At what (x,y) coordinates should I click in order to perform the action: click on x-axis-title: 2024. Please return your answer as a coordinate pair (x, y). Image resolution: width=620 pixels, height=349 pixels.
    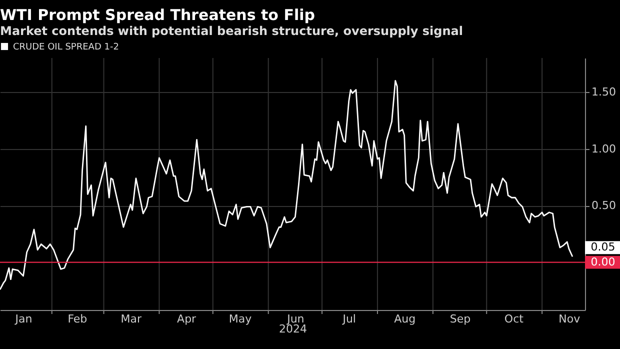
    Looking at the image, I should click on (293, 329).